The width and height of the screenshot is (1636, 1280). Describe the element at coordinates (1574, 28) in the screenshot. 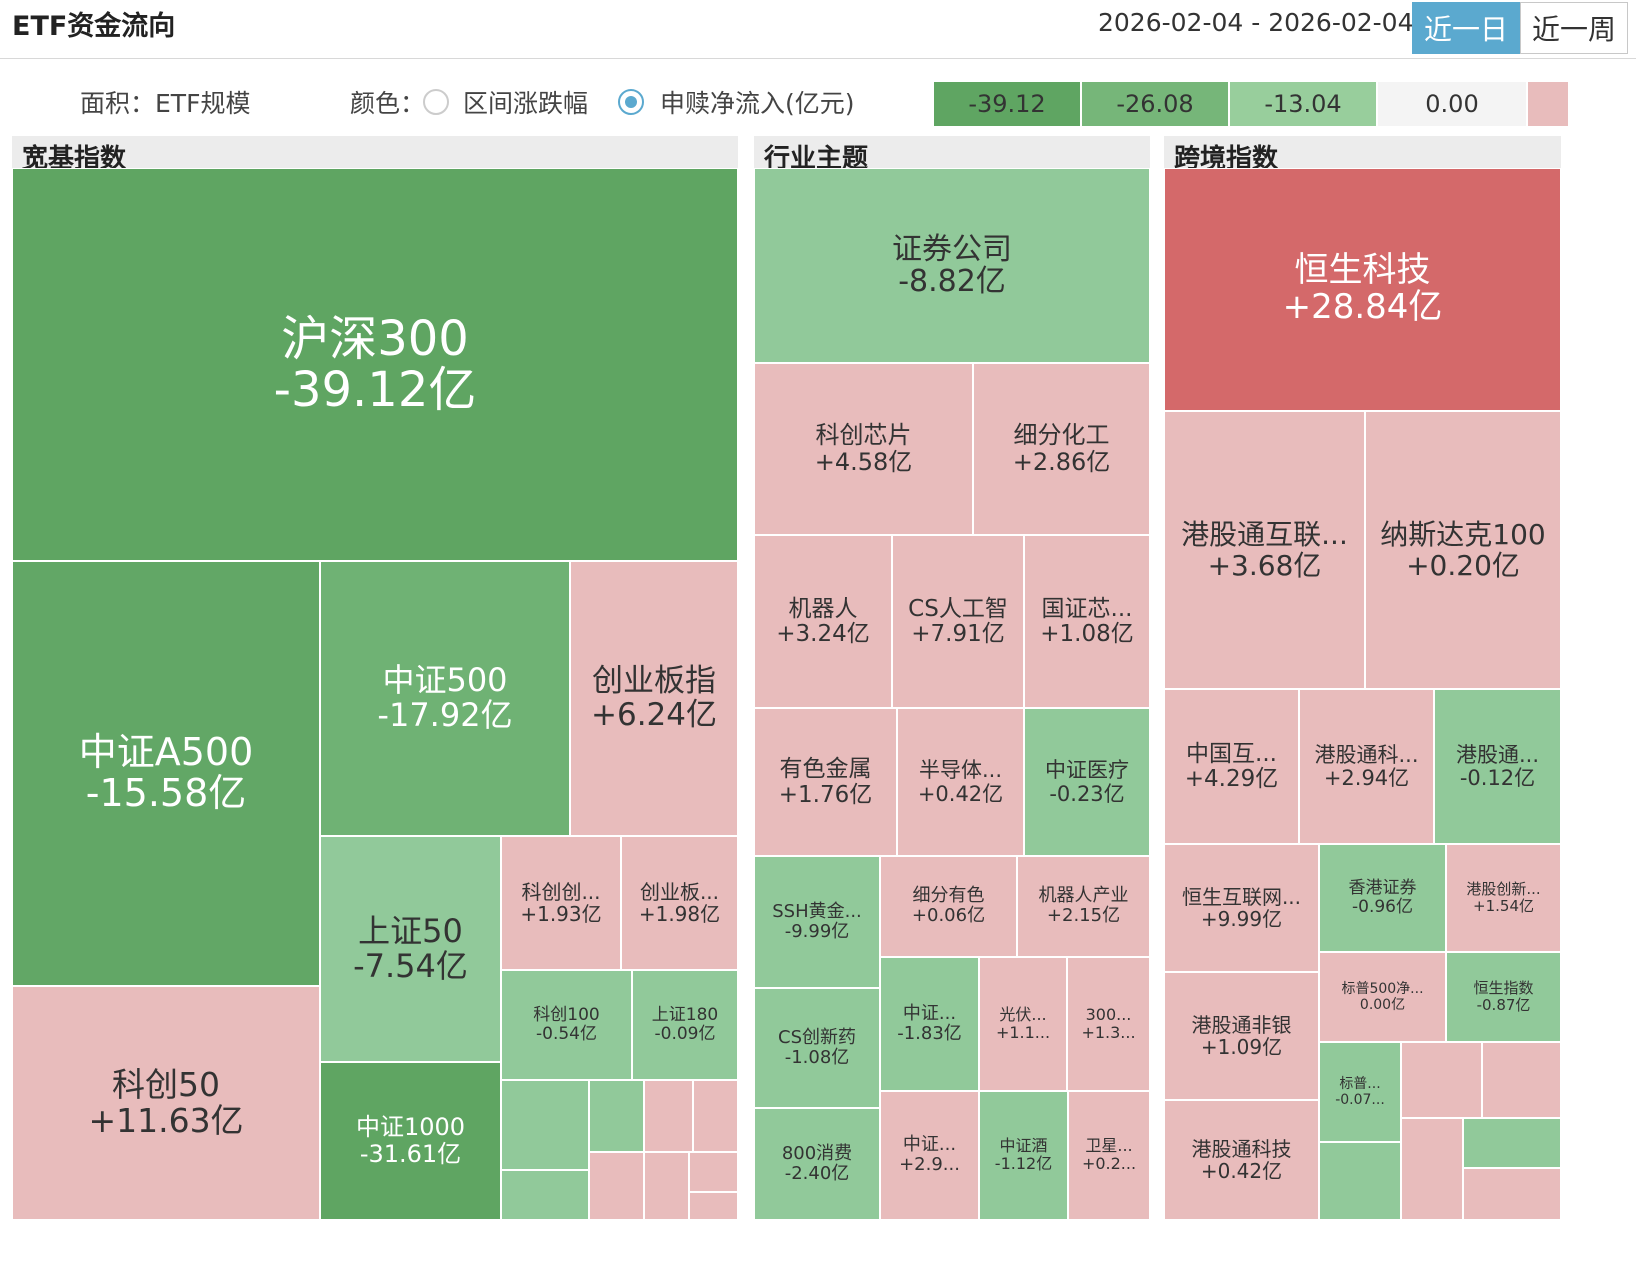

I see `range-week-button: 近一周` at that location.